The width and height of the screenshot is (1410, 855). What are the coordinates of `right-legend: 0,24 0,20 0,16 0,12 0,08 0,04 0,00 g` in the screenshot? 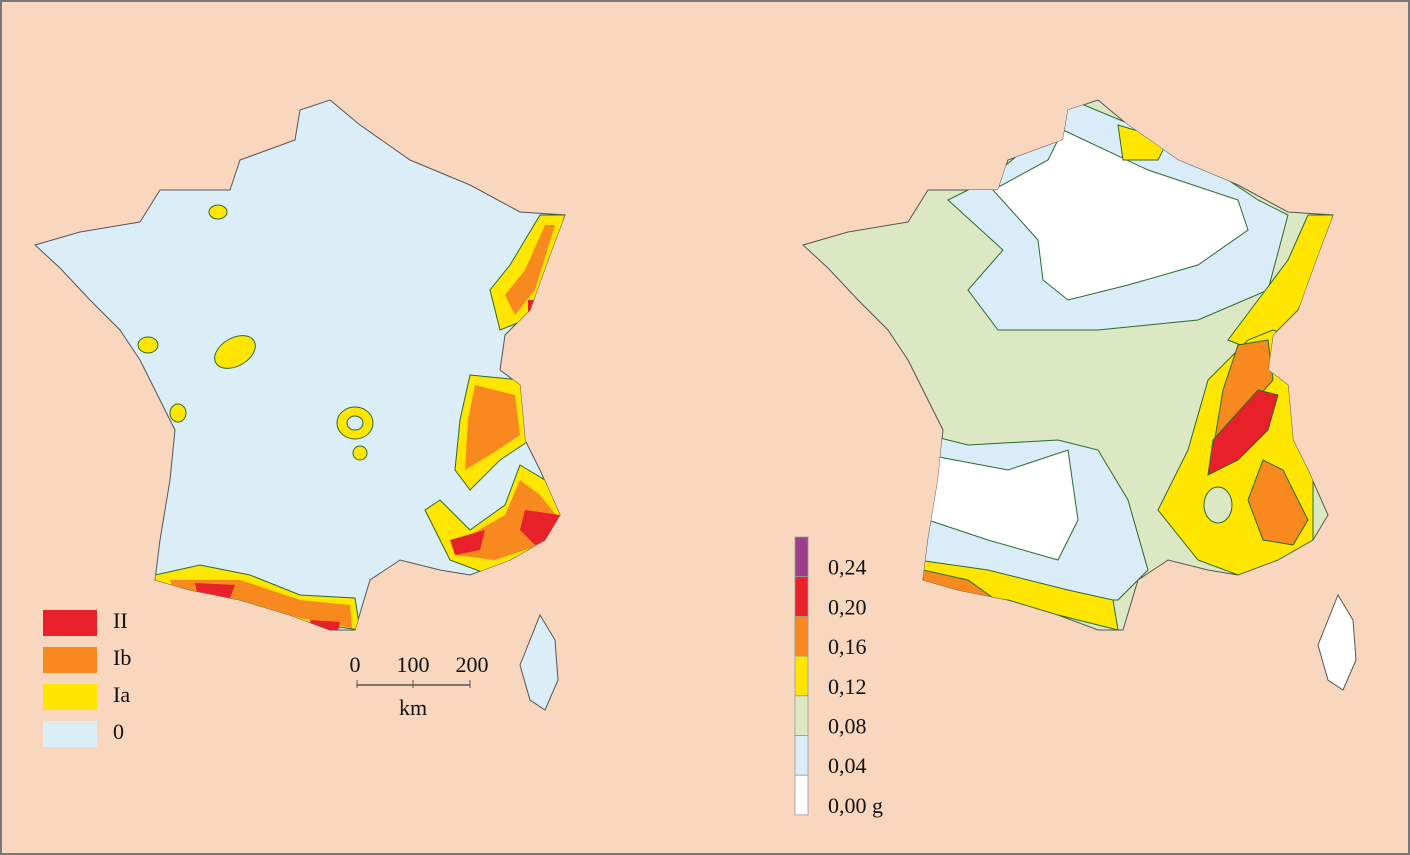 It's located at (838, 677).